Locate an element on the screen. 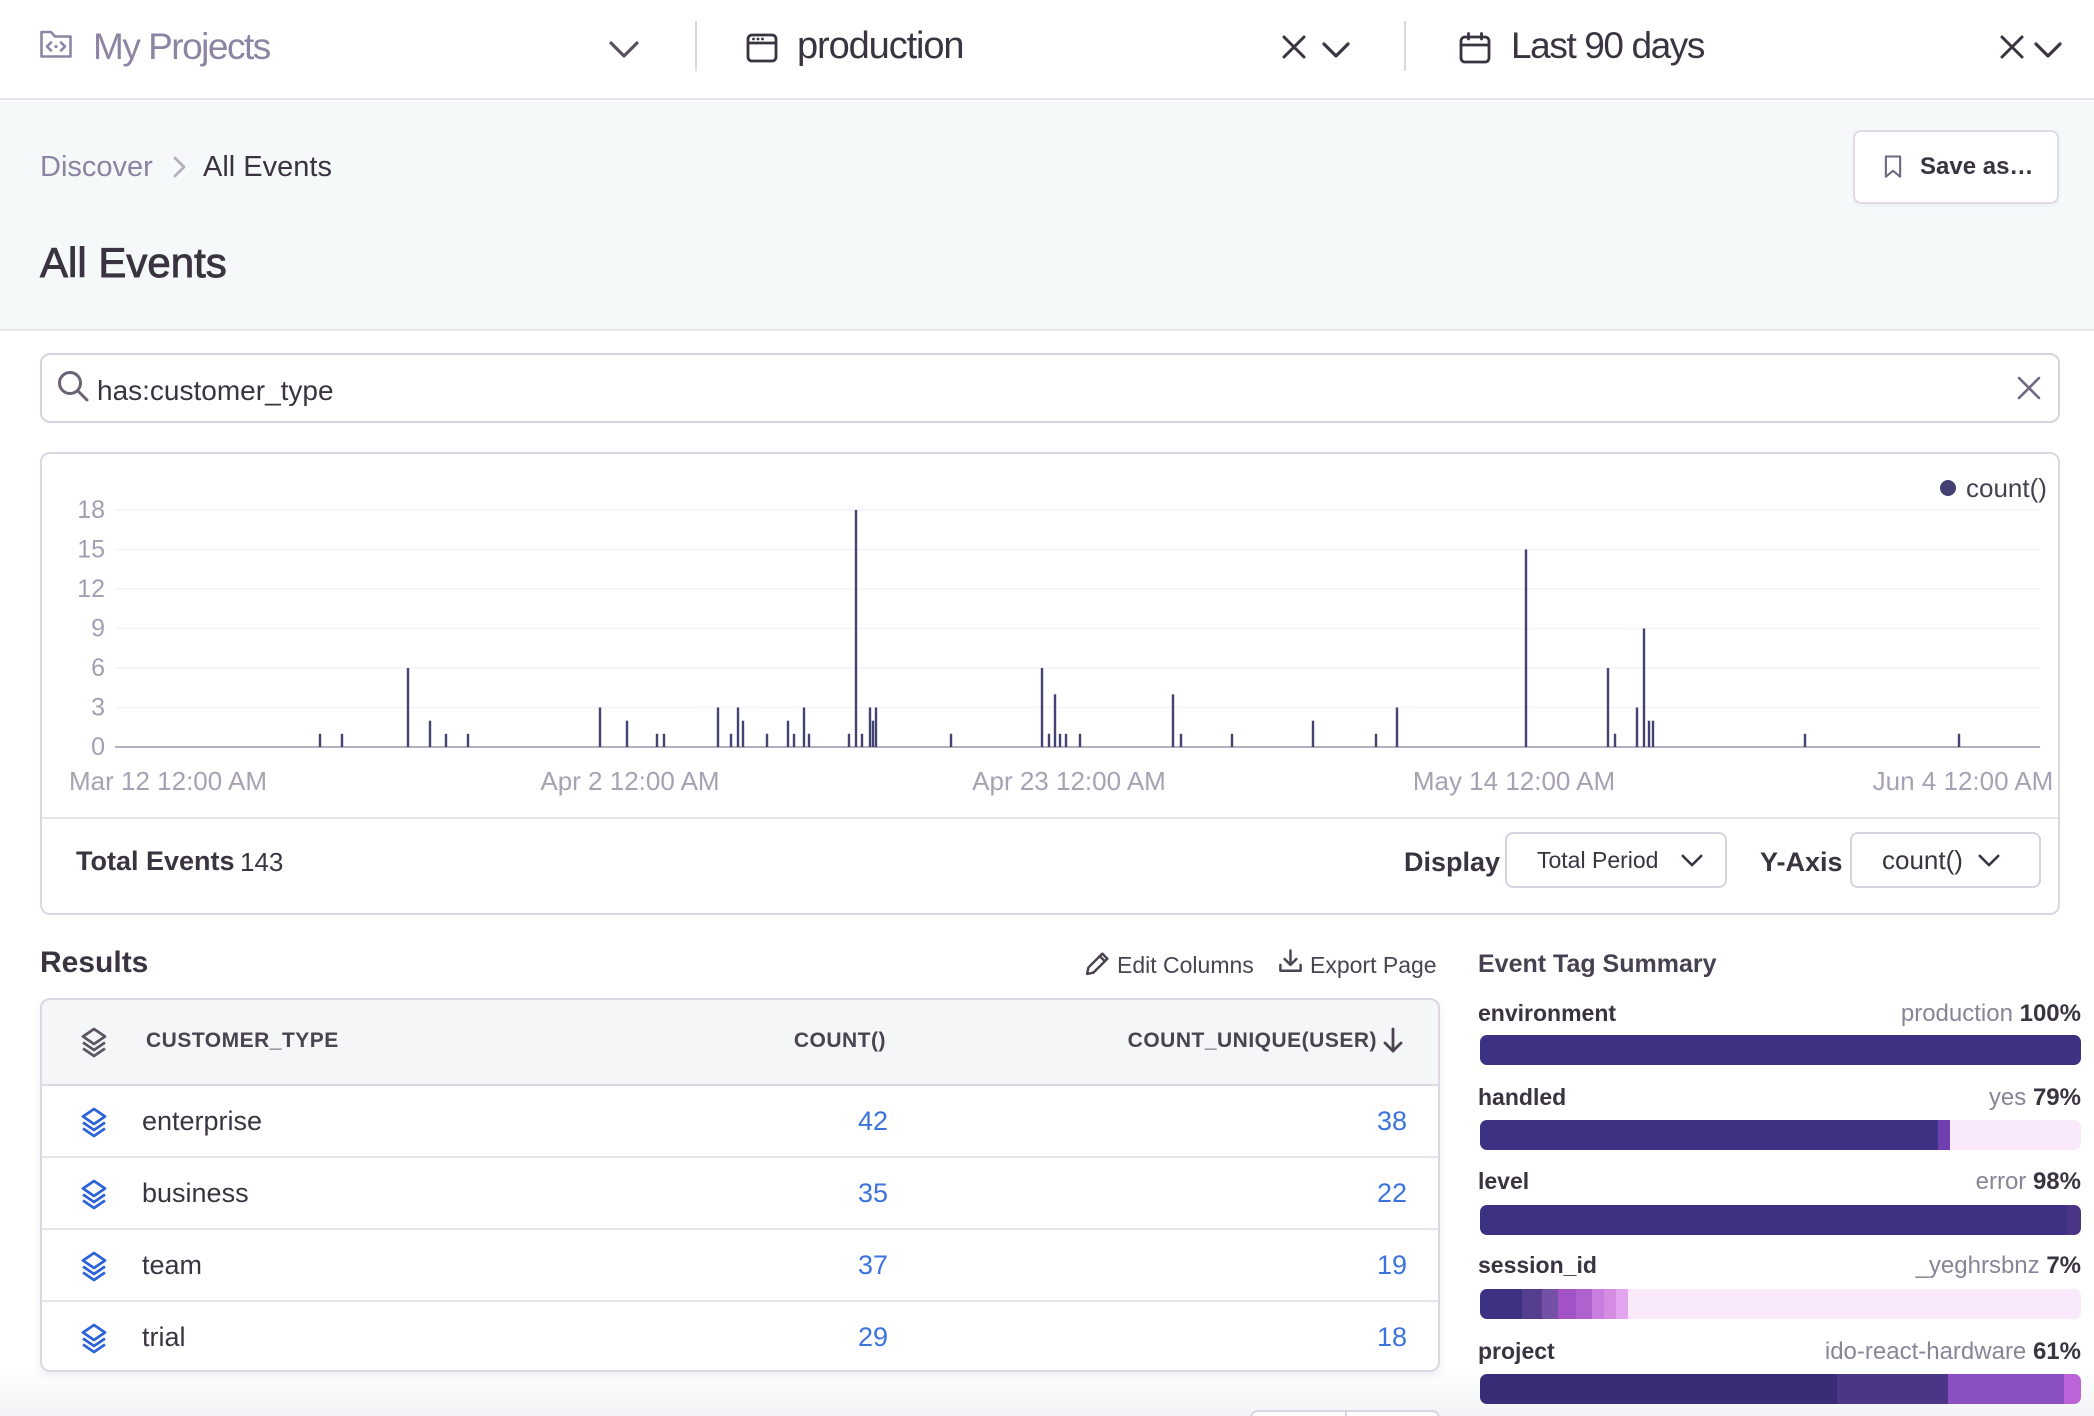  svg-text: May 14 12:00 AM is located at coordinates (1514, 781).